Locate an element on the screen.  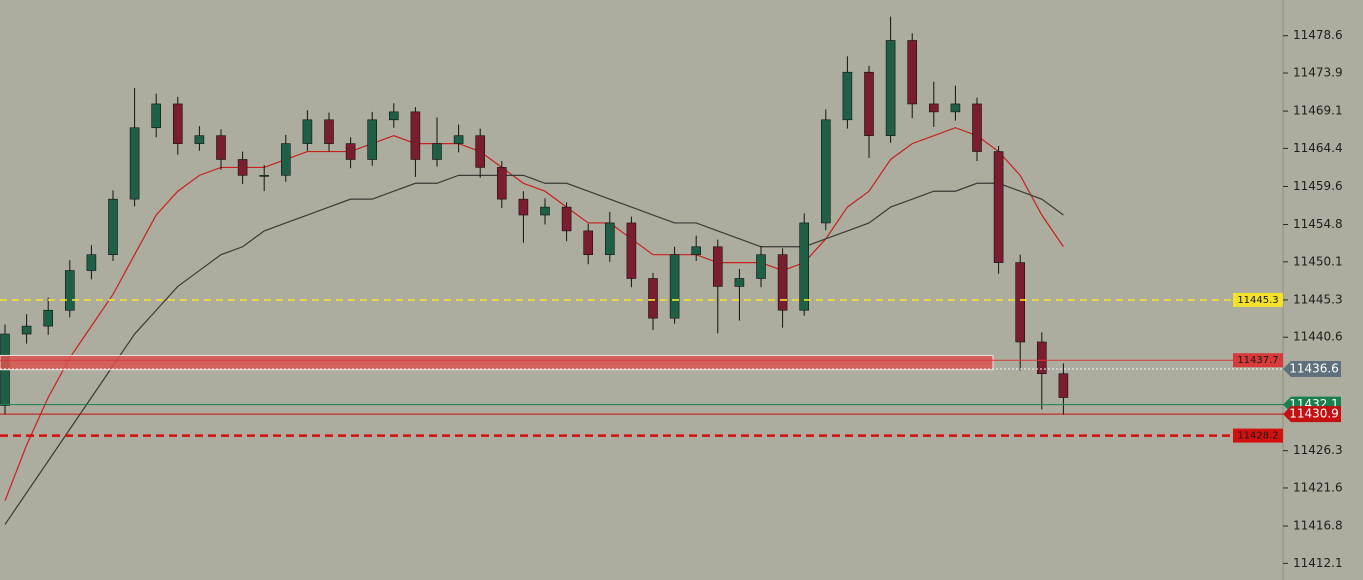
price-zone is located at coordinates (497, 362).